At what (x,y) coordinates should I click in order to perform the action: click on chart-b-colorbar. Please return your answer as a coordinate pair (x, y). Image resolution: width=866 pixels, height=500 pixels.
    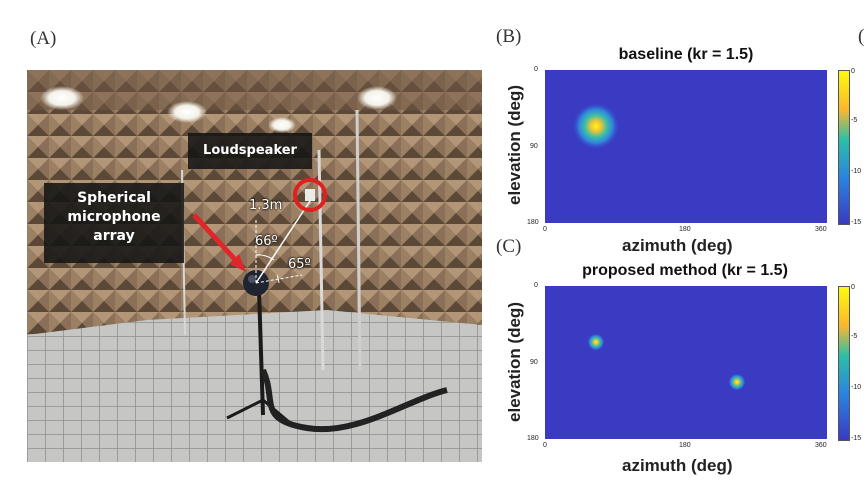
    Looking at the image, I should click on (844, 147).